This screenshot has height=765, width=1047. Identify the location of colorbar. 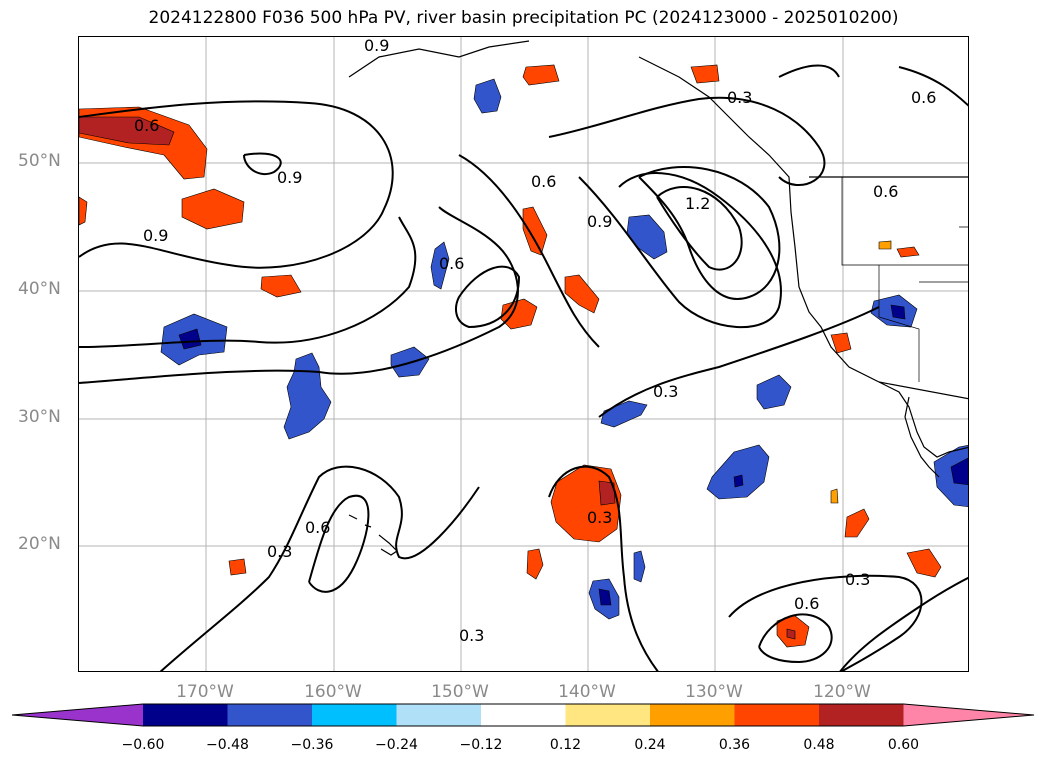
(523, 715).